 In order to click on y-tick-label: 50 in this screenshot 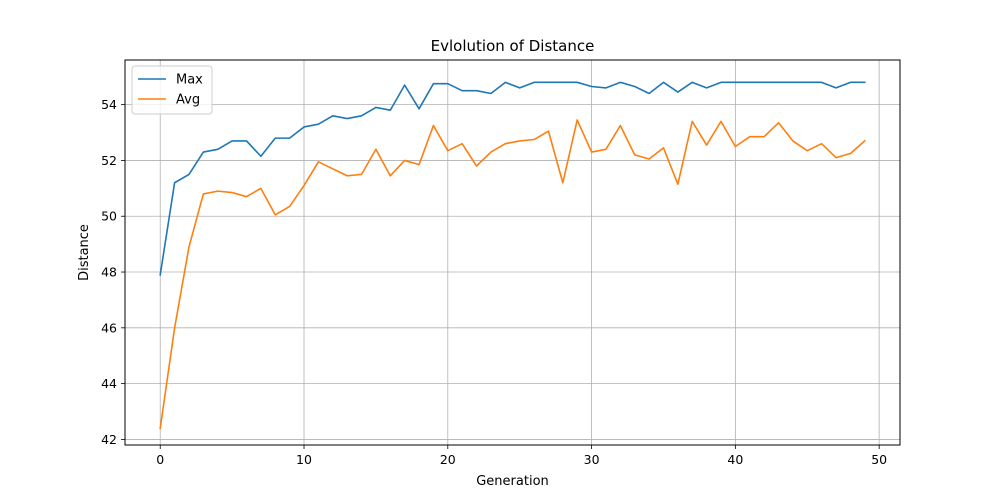, I will do `click(109, 216)`.